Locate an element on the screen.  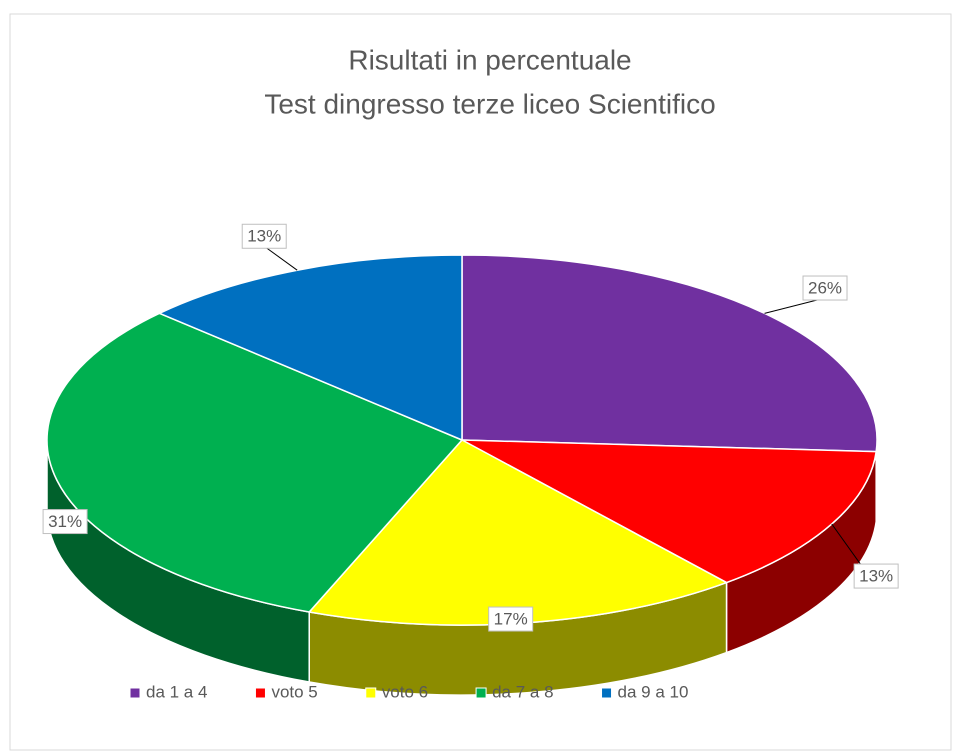
chart-subtitle: Test dingresso terze liceo Scientifico is located at coordinates (489, 103).